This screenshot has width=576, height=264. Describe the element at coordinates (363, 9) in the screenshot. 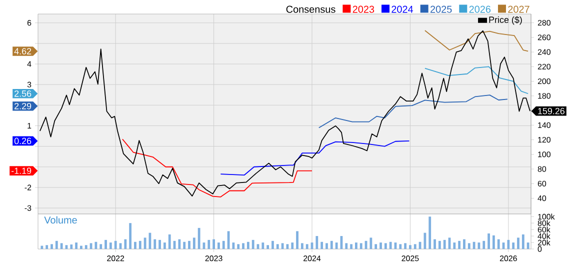

I see `legend-label: 2023` at that location.